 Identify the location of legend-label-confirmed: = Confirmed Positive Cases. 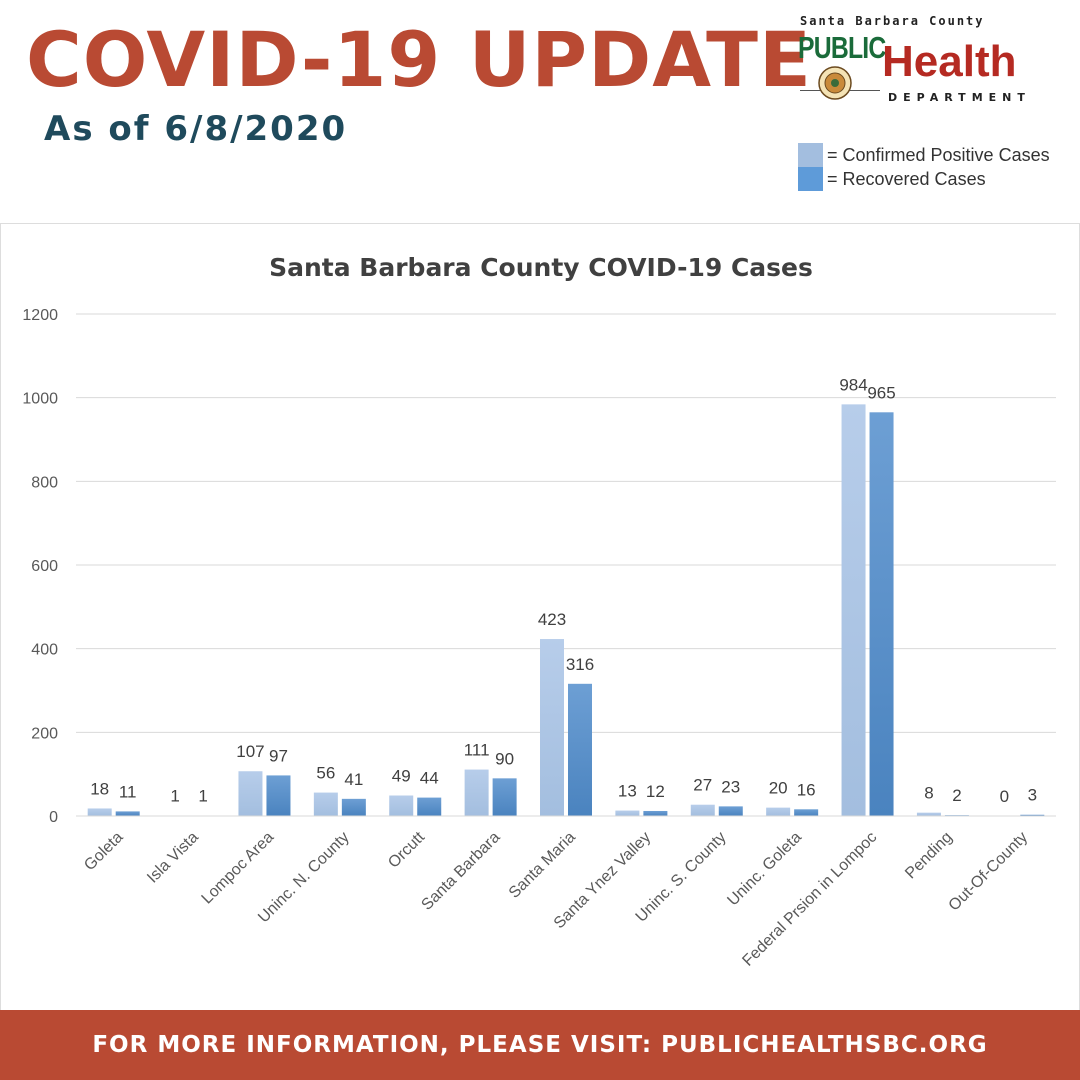
(938, 154).